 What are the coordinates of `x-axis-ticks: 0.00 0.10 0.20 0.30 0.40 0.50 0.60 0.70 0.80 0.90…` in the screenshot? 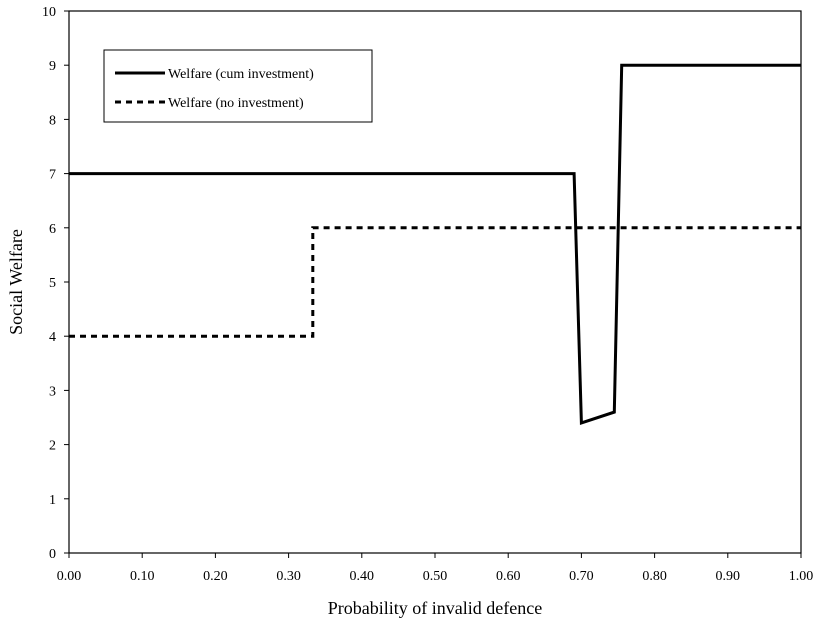 It's located at (435, 568).